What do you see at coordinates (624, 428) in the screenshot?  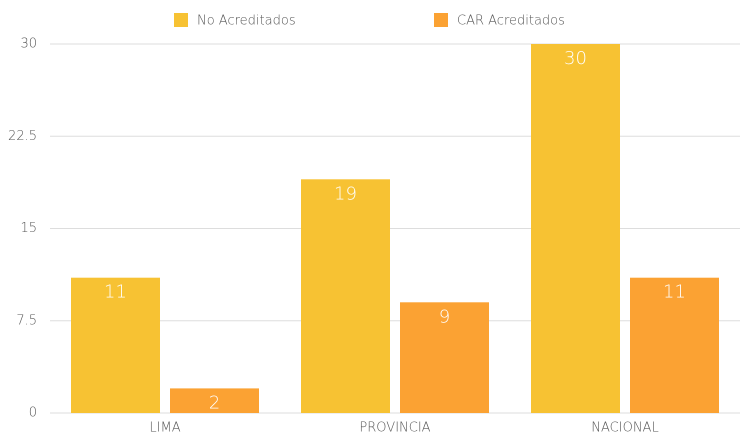 I see `x-tick-label: NACIONAL` at bounding box center [624, 428].